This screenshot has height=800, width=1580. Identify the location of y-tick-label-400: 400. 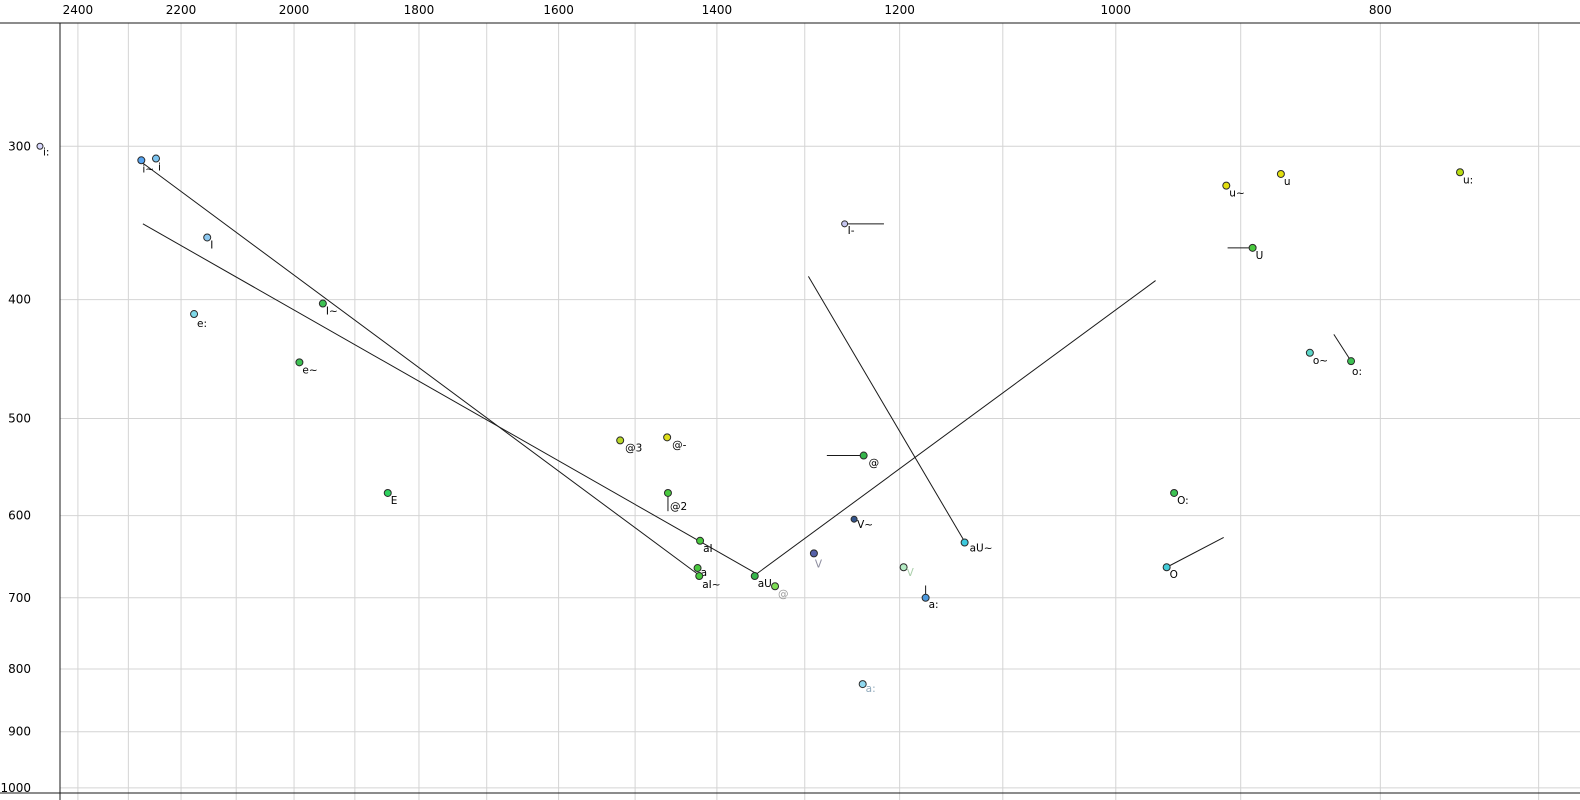
(19, 300).